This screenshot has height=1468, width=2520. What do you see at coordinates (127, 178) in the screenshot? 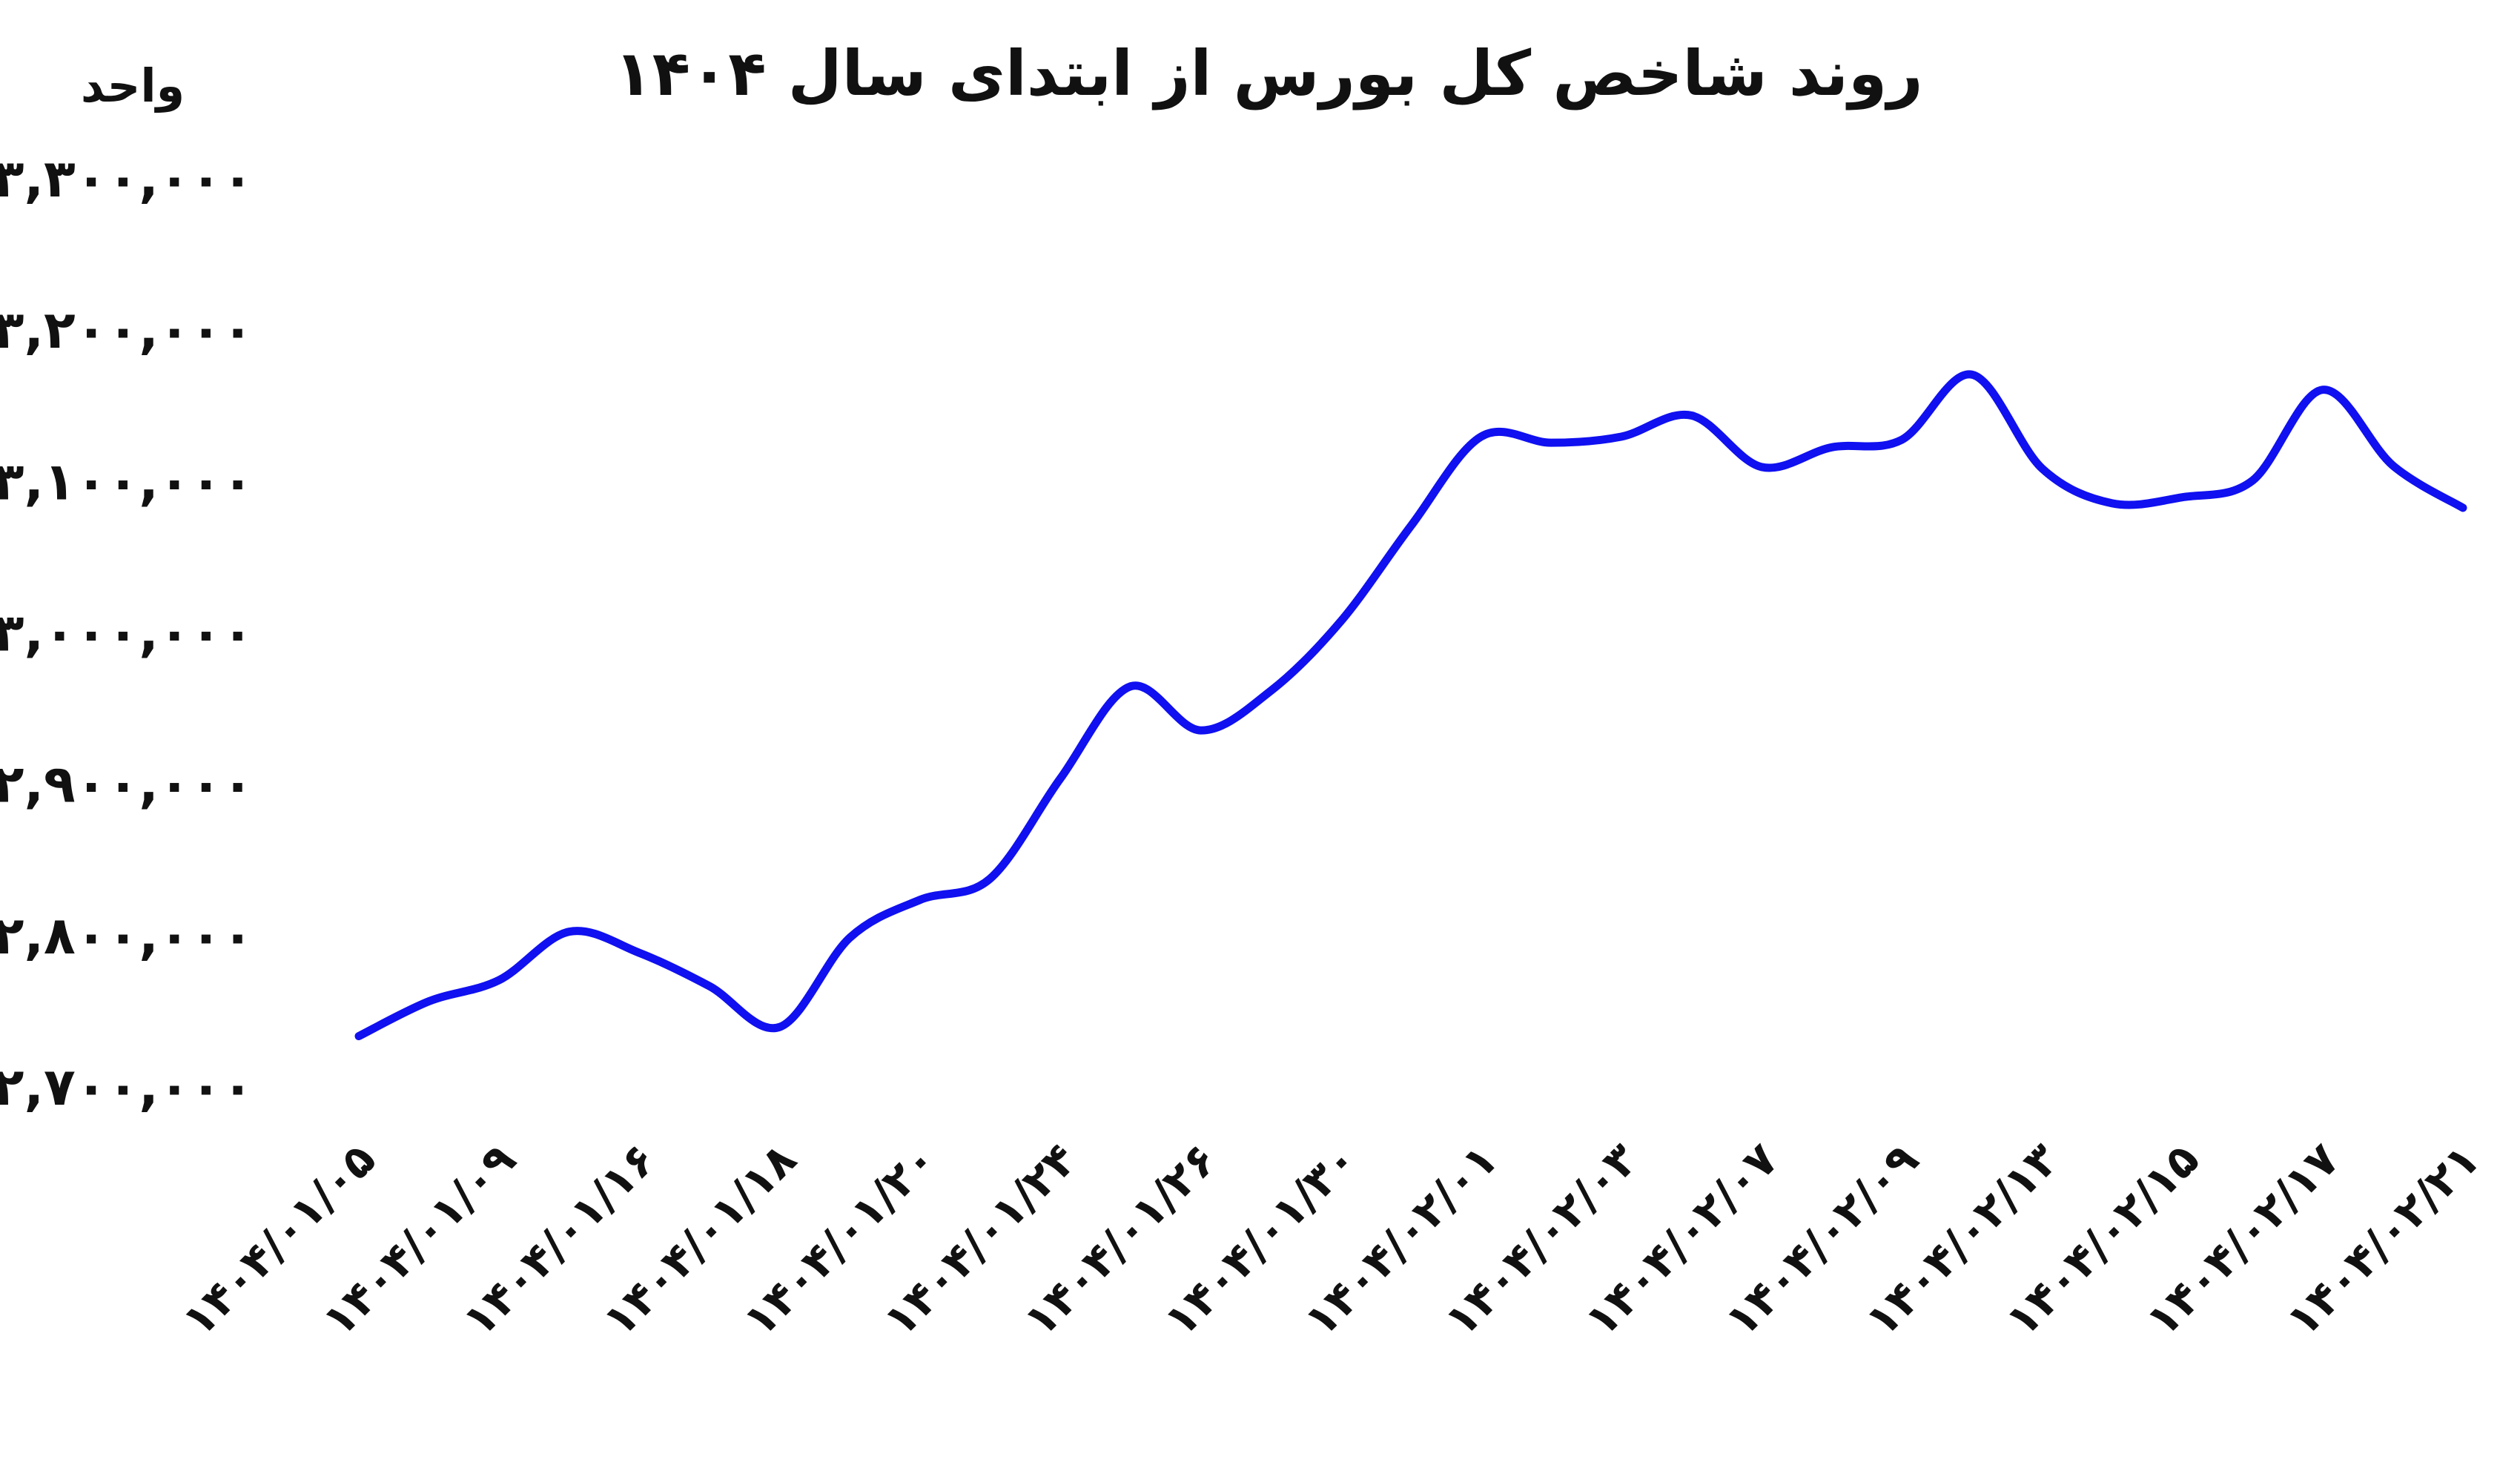
I see `y-tick-label: ۳,۳۰۰,۰۰۰` at bounding box center [127, 178].